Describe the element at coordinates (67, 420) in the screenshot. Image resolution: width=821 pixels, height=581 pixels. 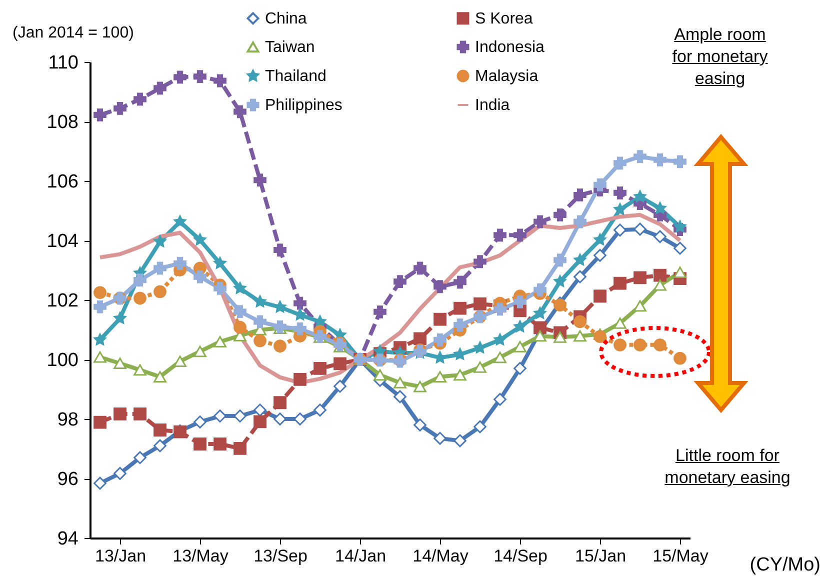
I see `y-tick-label: 98` at that location.